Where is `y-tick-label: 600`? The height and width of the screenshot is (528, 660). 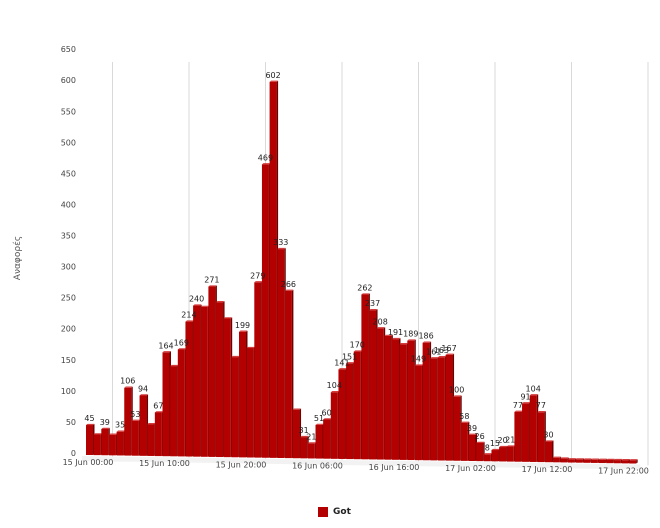 y-tick-label: 600 is located at coordinates (68, 80).